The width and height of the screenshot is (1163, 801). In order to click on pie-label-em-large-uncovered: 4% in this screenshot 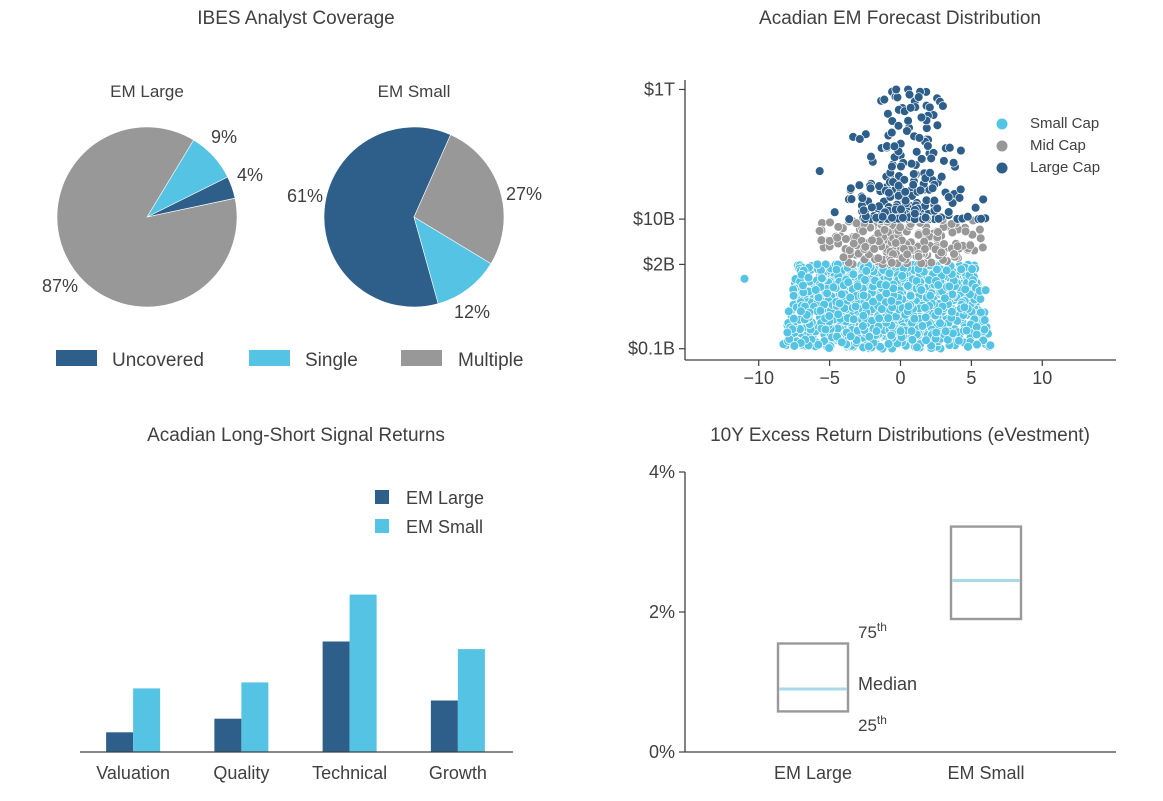, I will do `click(250, 175)`.